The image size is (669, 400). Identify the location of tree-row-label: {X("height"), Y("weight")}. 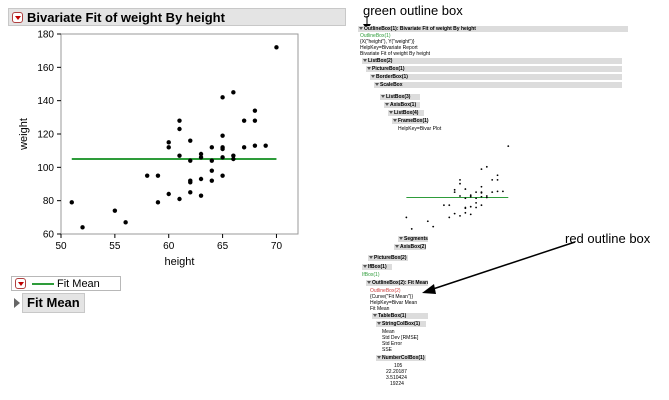
(387, 42).